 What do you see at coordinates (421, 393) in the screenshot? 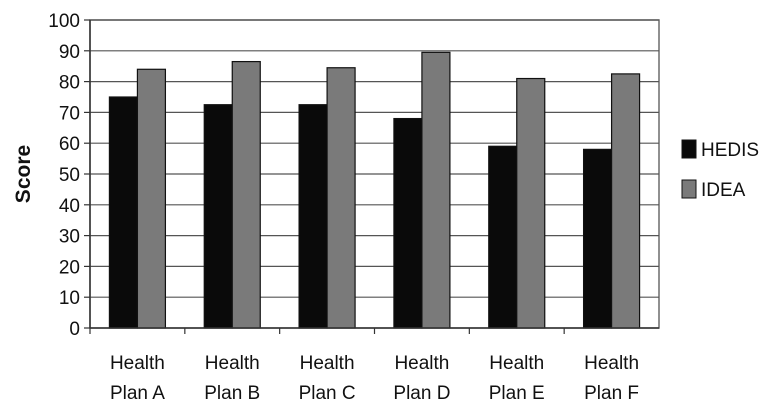
I see `x-category-label: Plan D` at bounding box center [421, 393].